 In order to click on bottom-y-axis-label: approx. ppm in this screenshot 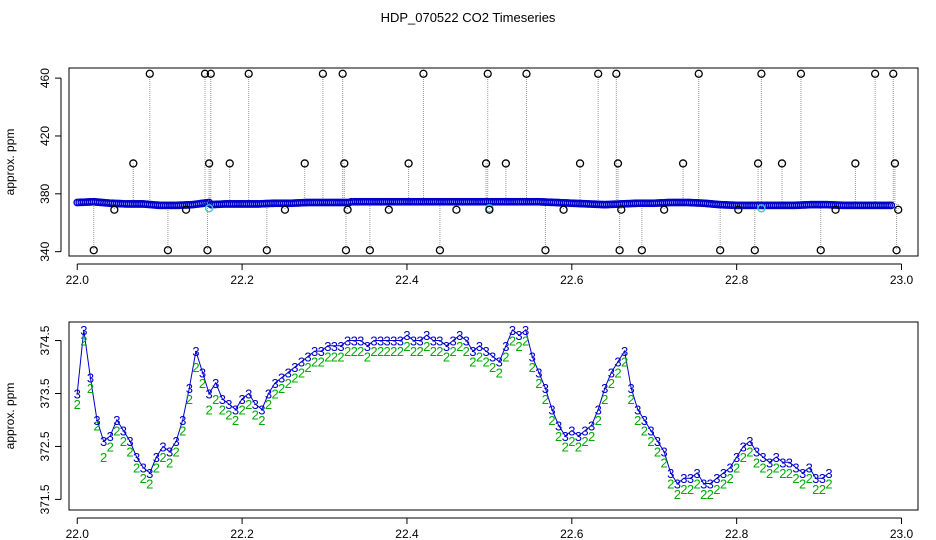, I will do `click(10, 416)`.